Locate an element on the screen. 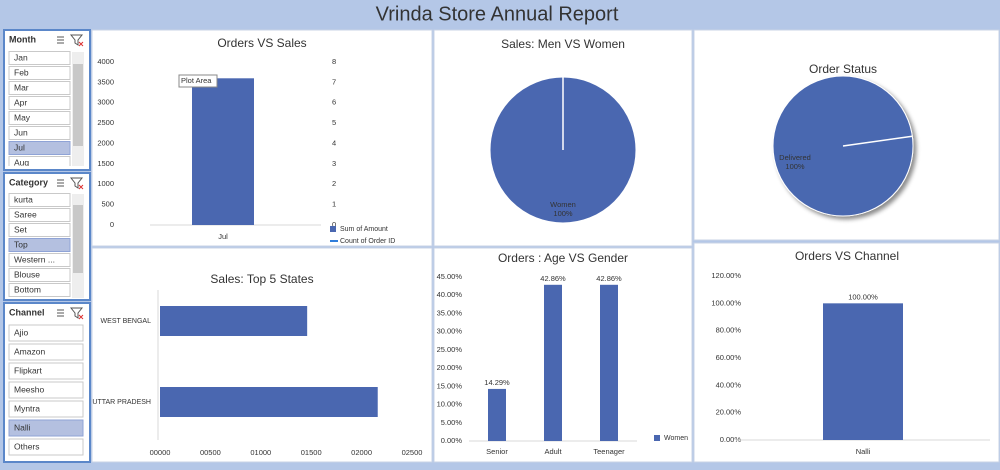 This screenshot has width=1000, height=470. x-tick-label: Teenager is located at coordinates (609, 451).